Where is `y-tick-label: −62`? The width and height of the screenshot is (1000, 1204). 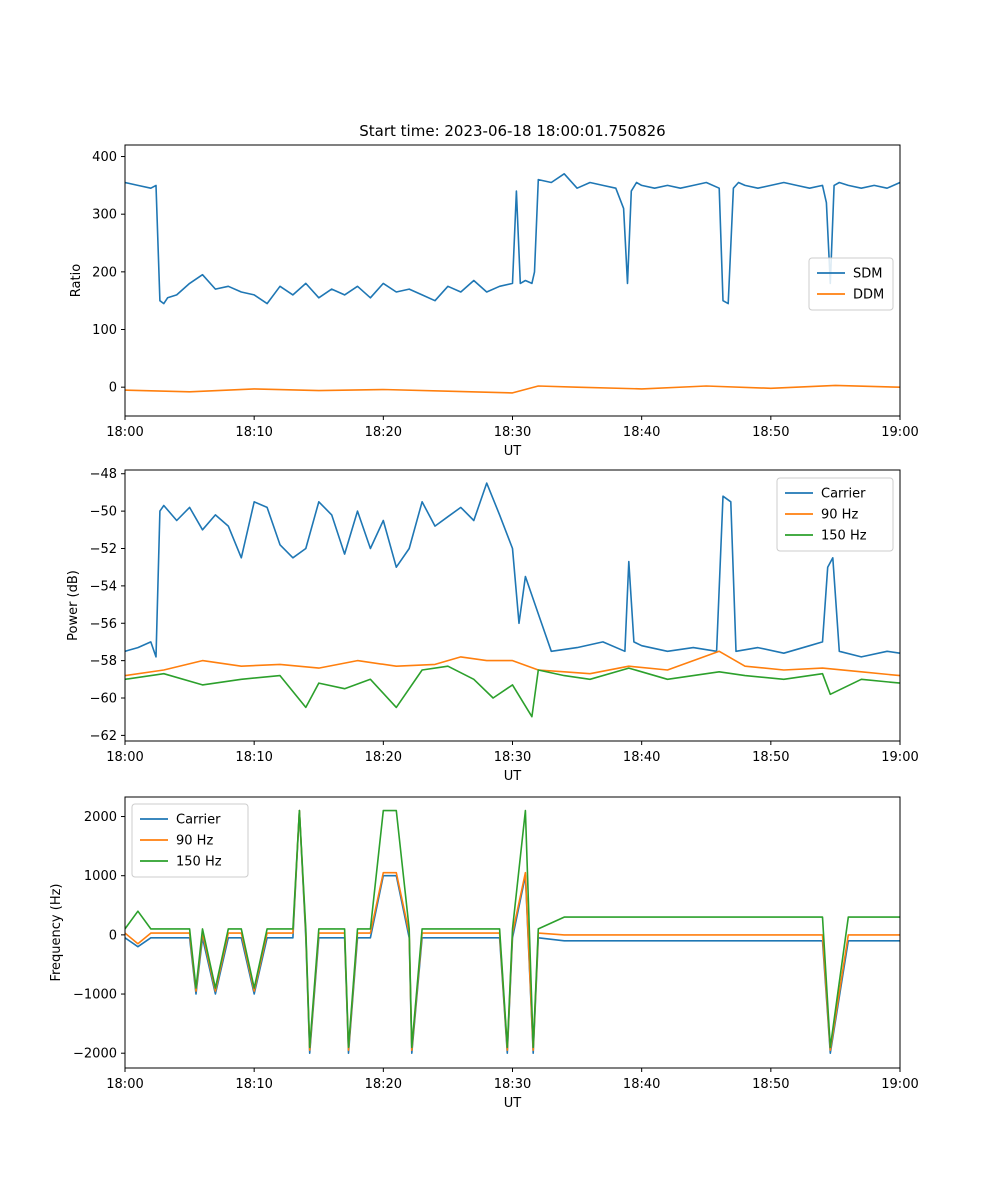 y-tick-label: −62 is located at coordinates (103, 736).